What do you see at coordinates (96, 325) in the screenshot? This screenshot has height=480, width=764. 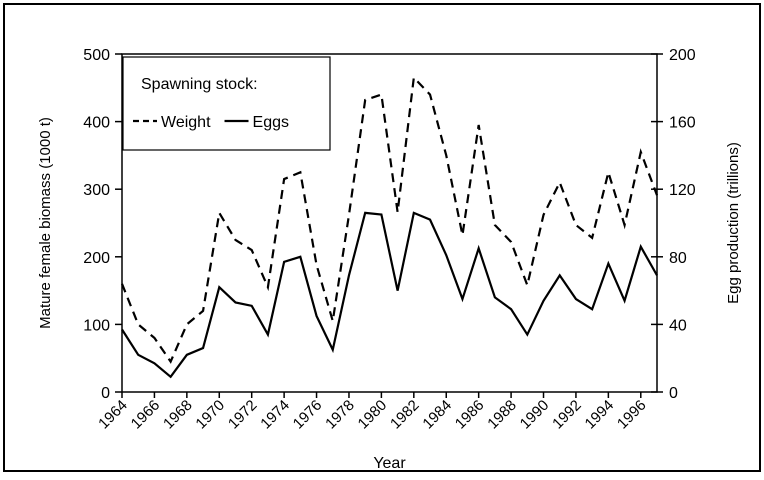 I see `y-tick-label: 100` at bounding box center [96, 325].